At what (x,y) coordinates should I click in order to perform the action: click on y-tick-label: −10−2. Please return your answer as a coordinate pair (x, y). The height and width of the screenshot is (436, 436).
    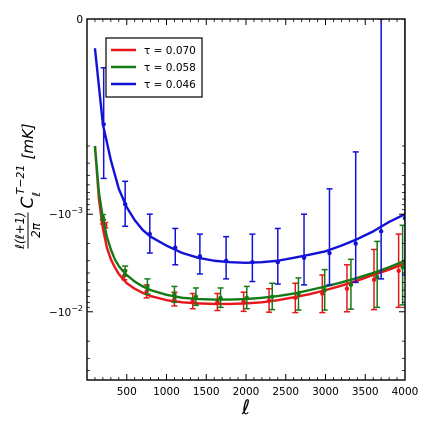
    Looking at the image, I should click on (66, 311).